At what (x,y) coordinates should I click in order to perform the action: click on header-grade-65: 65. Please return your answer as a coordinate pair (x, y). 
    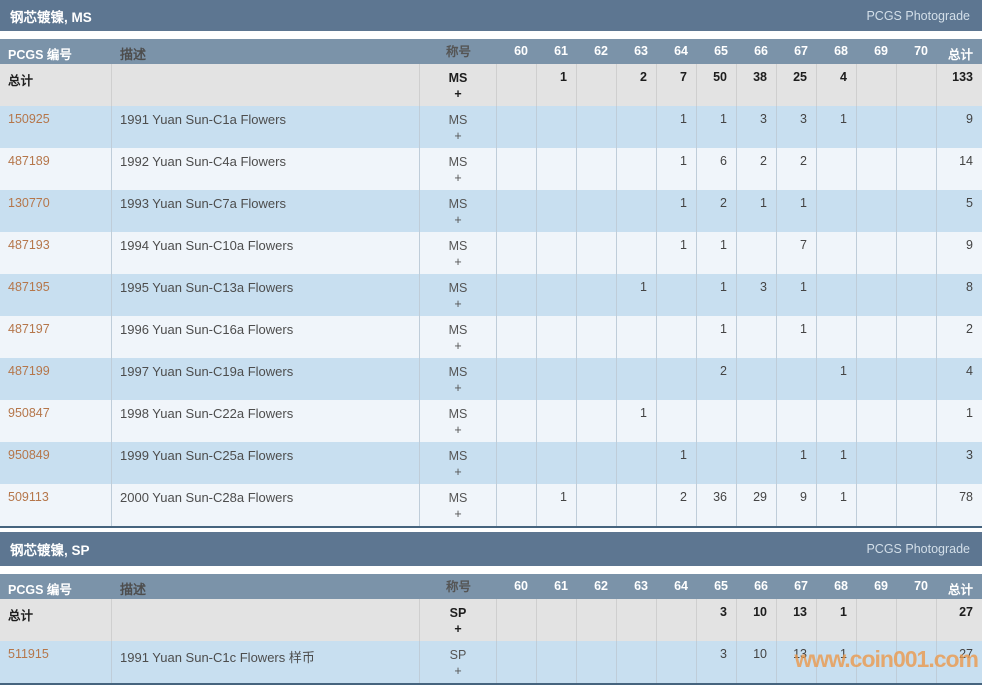
    Looking at the image, I should click on (721, 51).